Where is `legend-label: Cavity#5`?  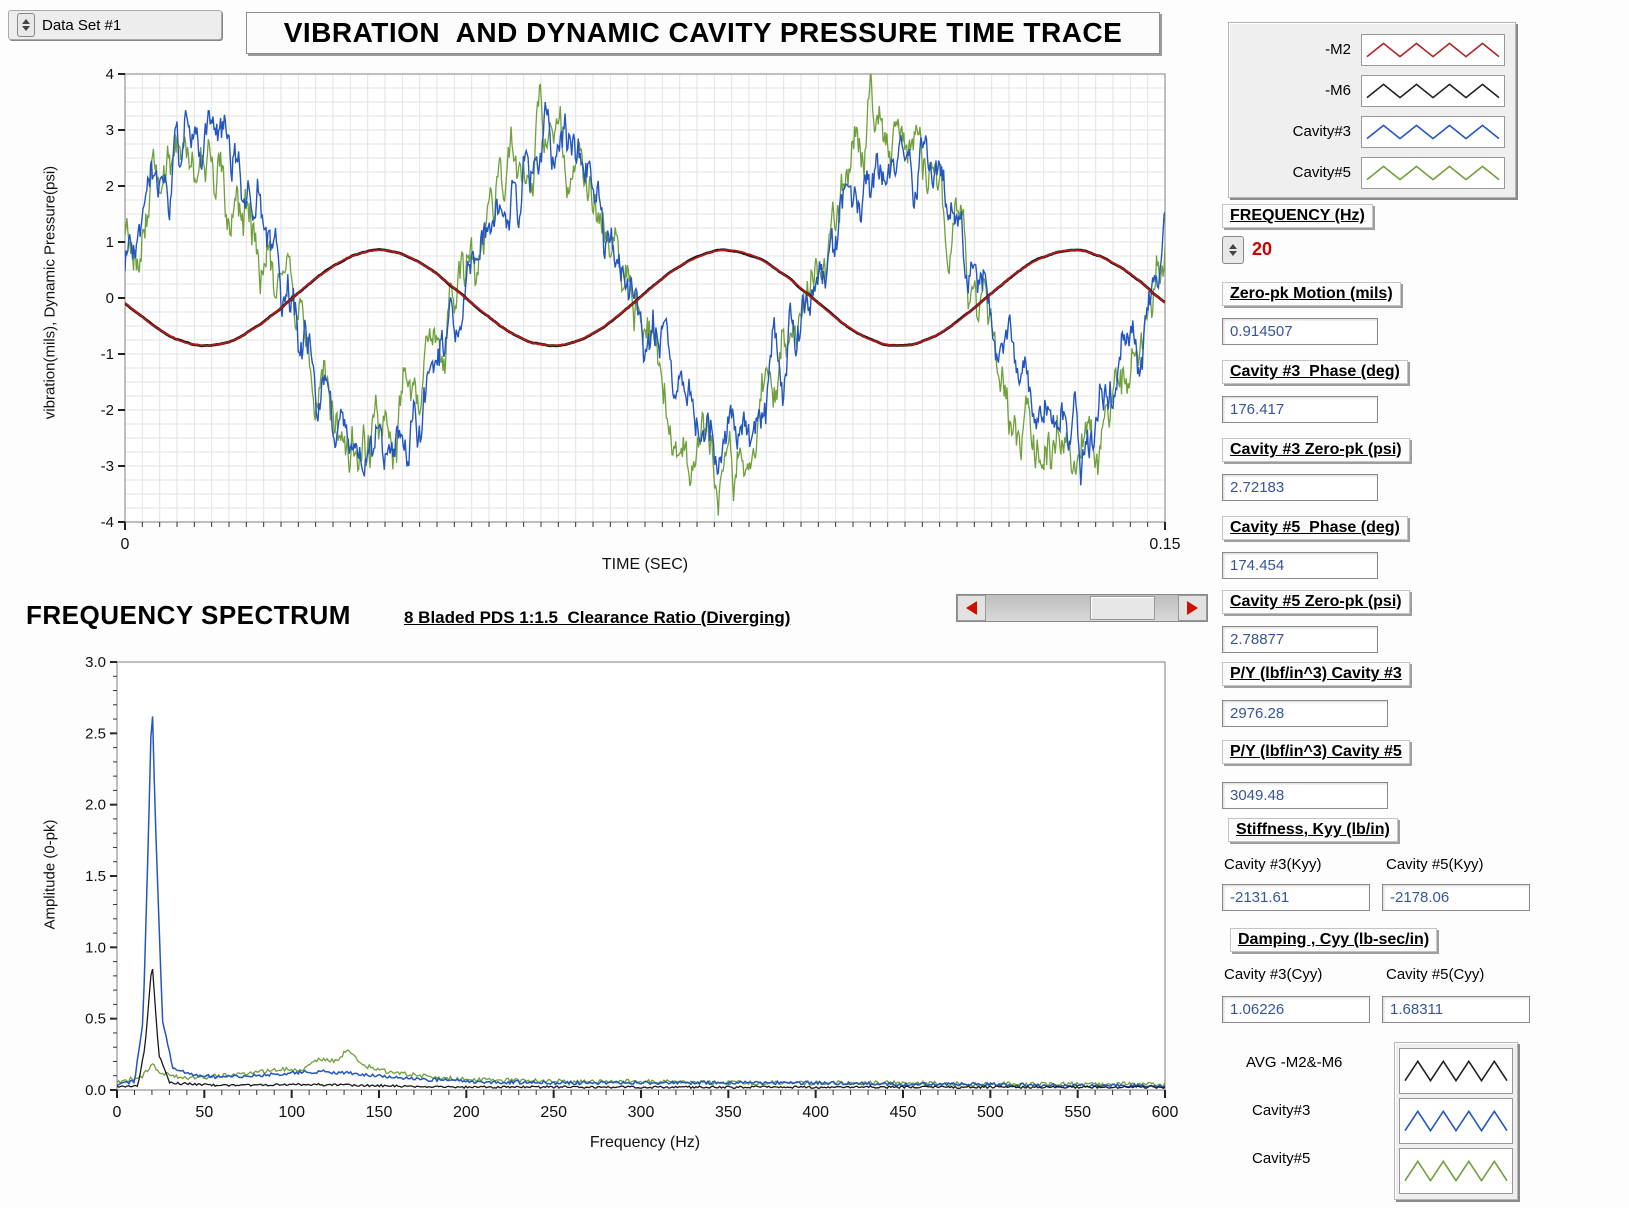 legend-label: Cavity#5 is located at coordinates (1321, 172).